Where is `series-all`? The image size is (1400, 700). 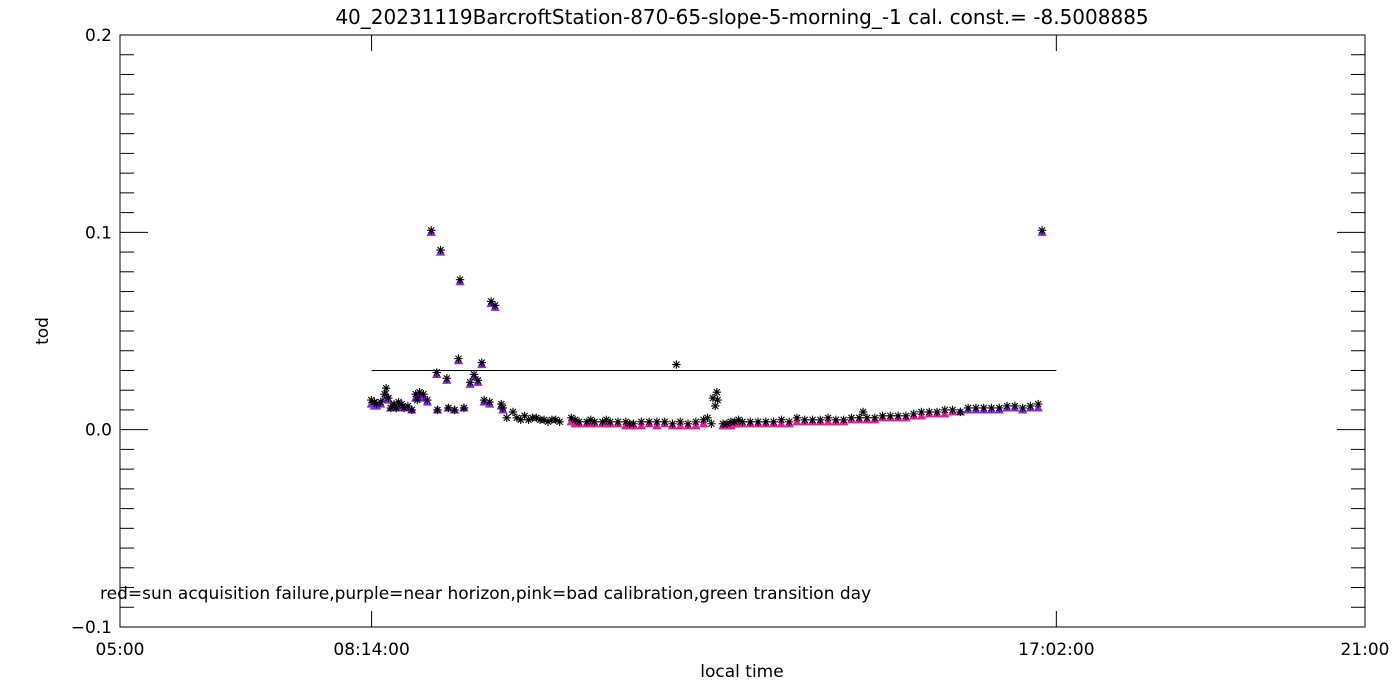
series-all is located at coordinates (707, 327).